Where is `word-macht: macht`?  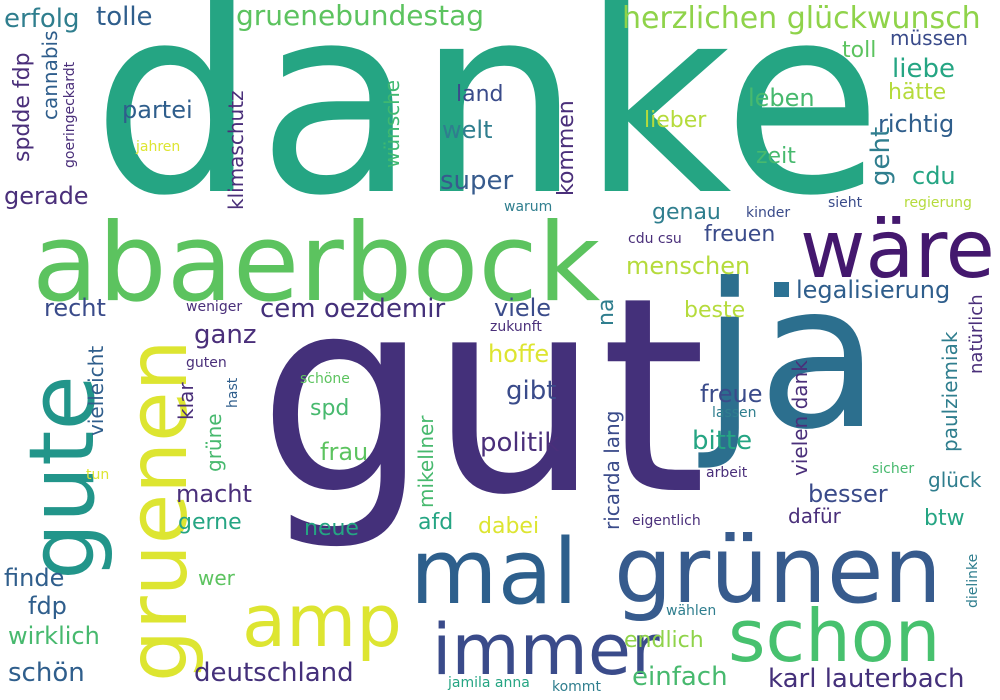
word-macht: macht is located at coordinates (214, 494).